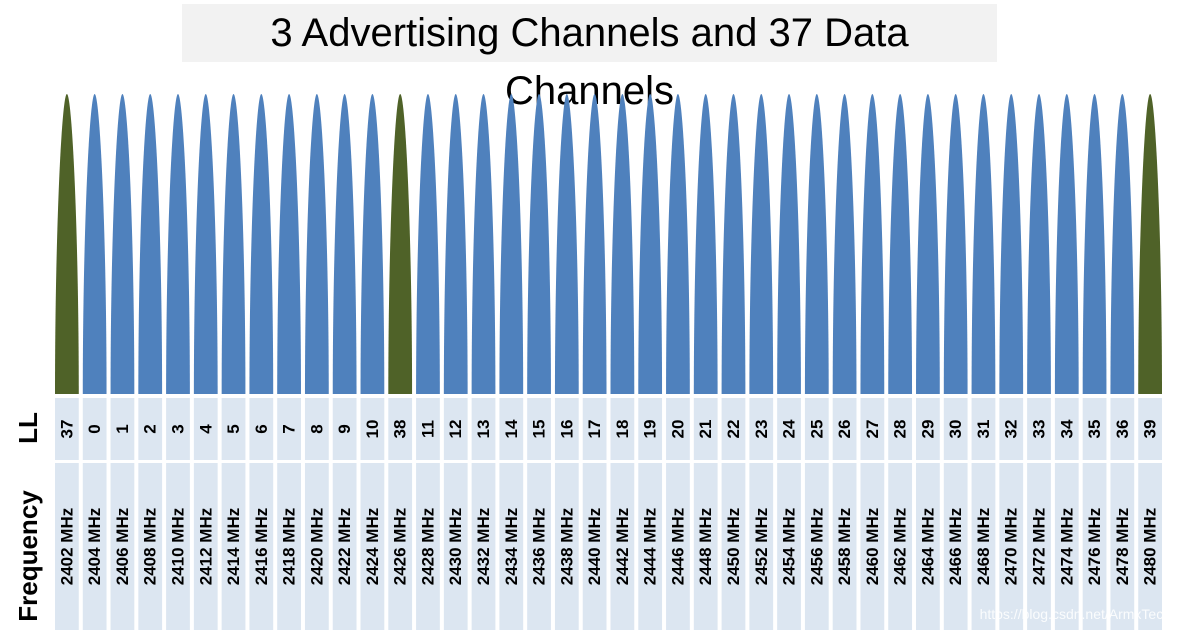 Image resolution: width=1179 pixels, height=630 pixels. What do you see at coordinates (261, 546) in the screenshot?
I see `frequency-value: 2416 MHz` at bounding box center [261, 546].